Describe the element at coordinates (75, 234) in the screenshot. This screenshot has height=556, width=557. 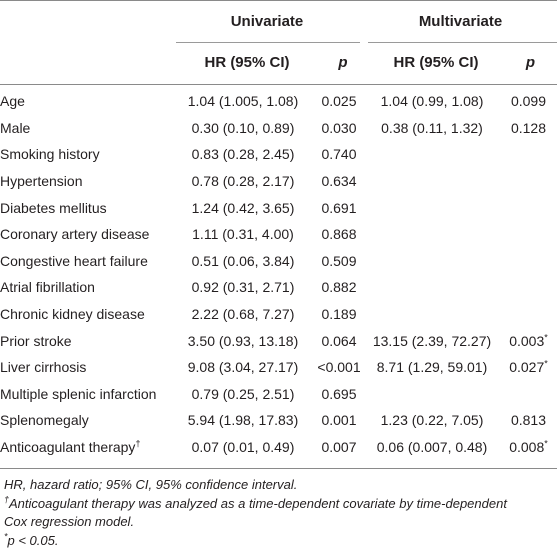
I see `variable-cell-text: Coronary artery disease` at that location.